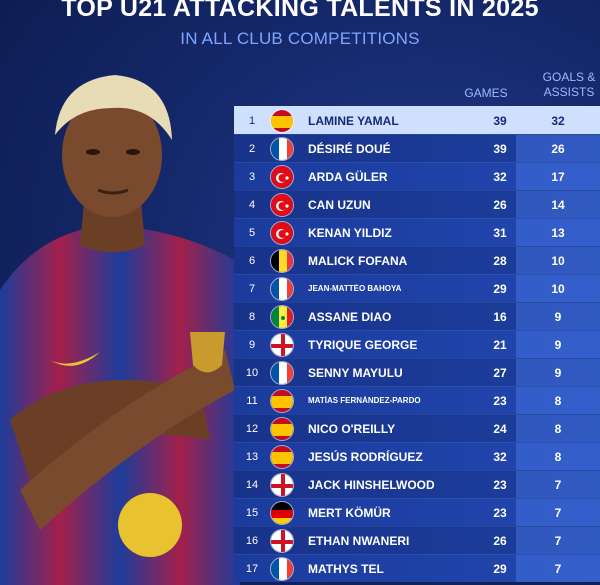 Image resolution: width=600 pixels, height=585 pixels. Describe the element at coordinates (500, 344) in the screenshot. I see `games-value: 21` at that location.